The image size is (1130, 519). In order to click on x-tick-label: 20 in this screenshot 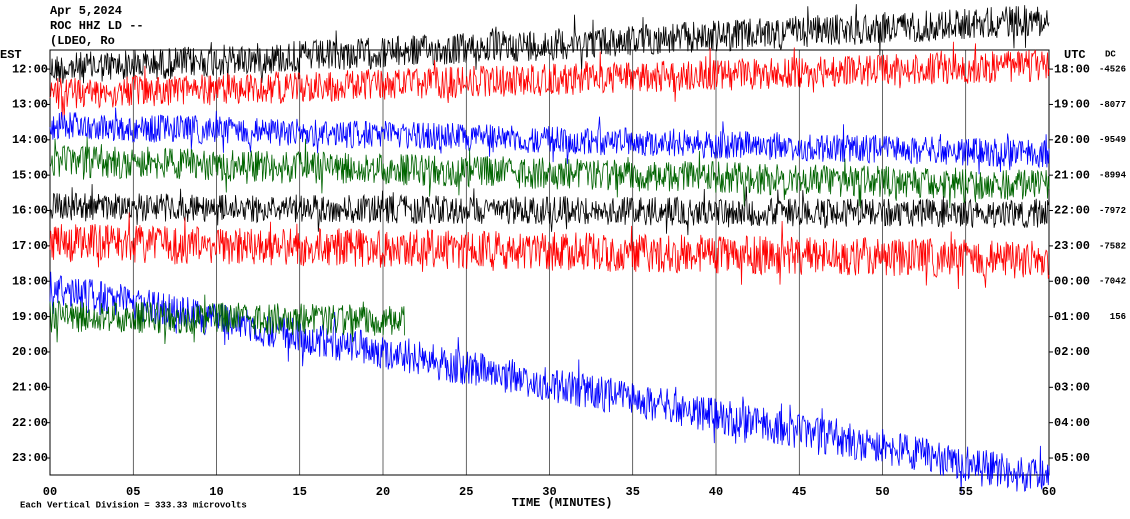, I will do `click(383, 492)`.